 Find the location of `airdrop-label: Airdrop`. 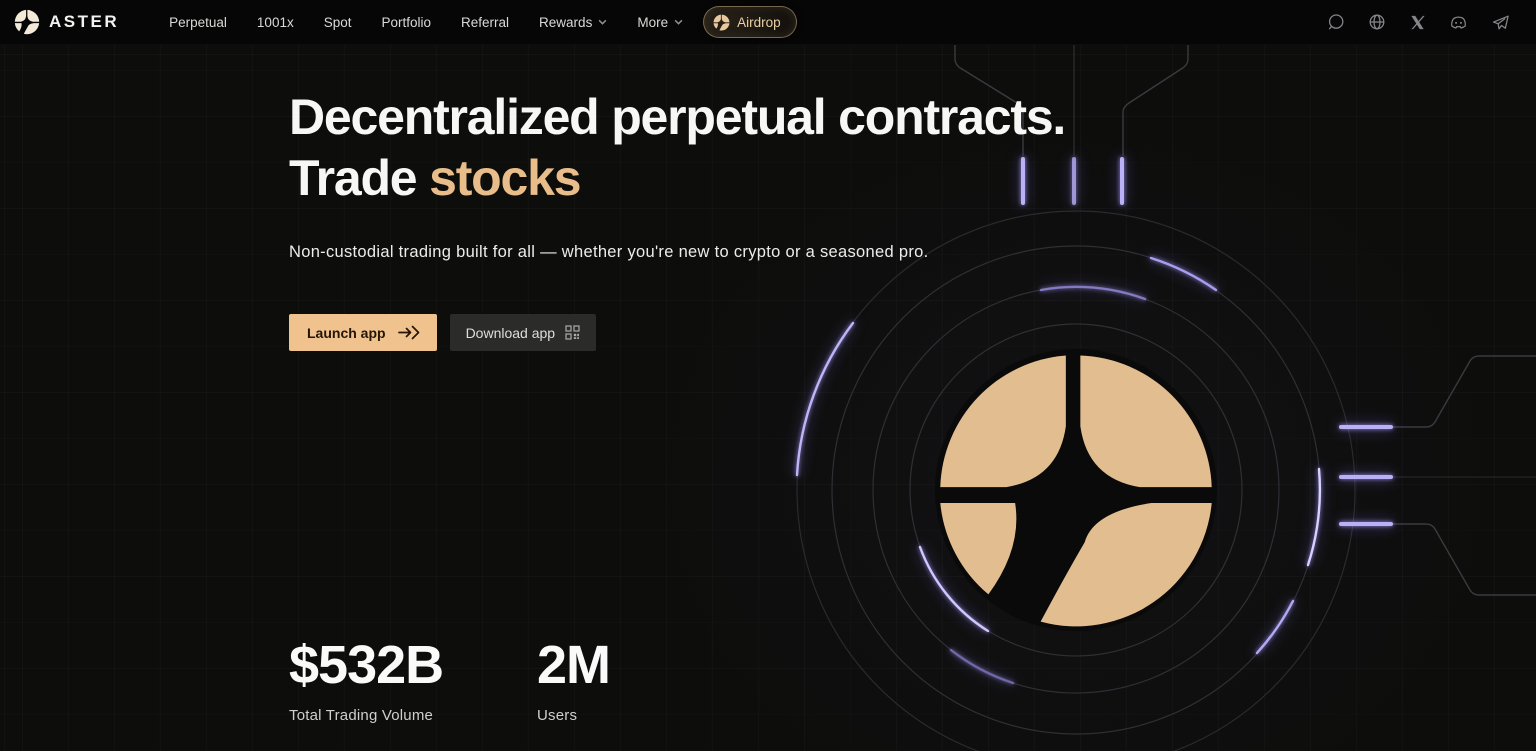

airdrop-label: Airdrop is located at coordinates (759, 22).